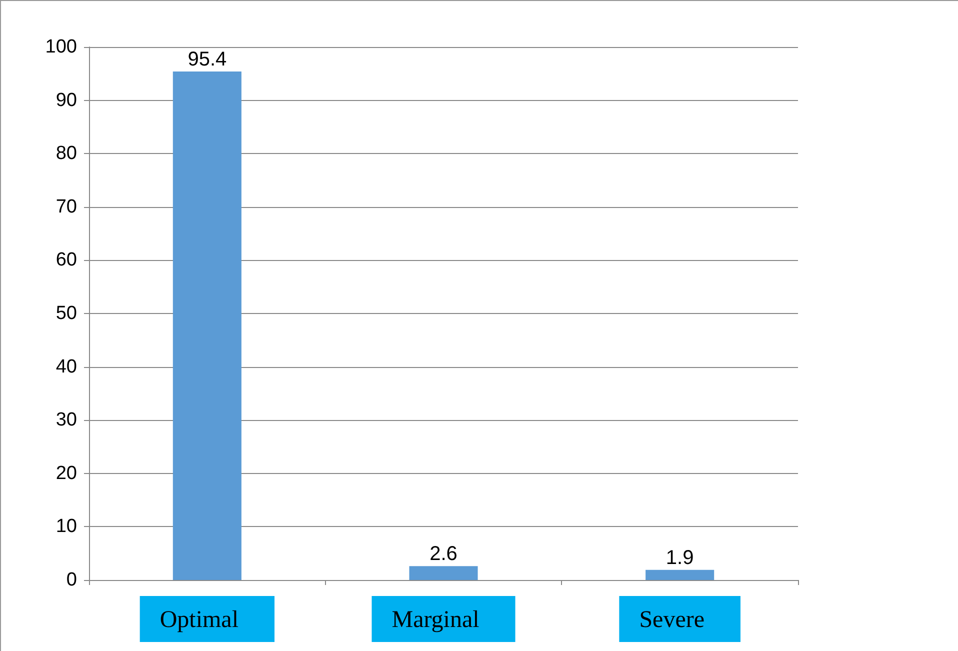  I want to click on y-tick-label: 20, so click(66, 473).